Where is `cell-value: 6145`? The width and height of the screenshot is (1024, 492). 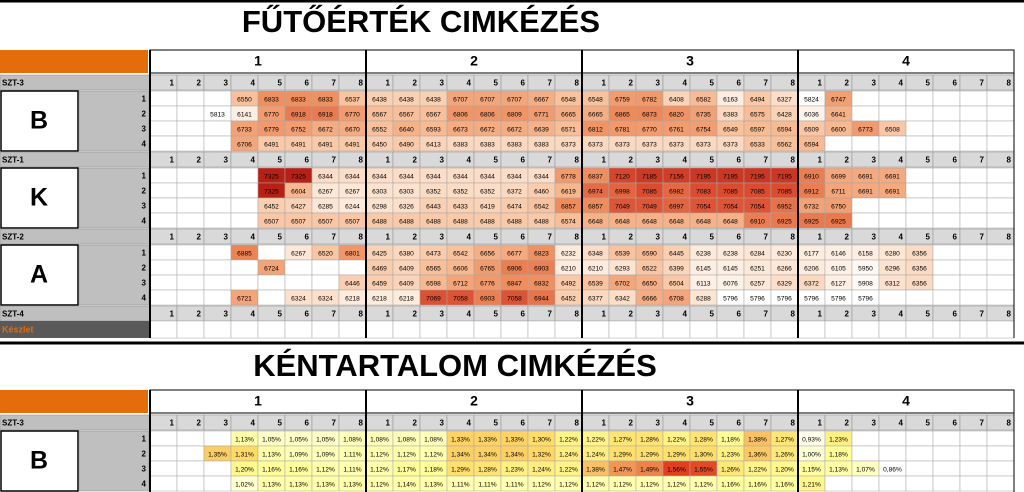 cell-value: 6145 is located at coordinates (703, 268).